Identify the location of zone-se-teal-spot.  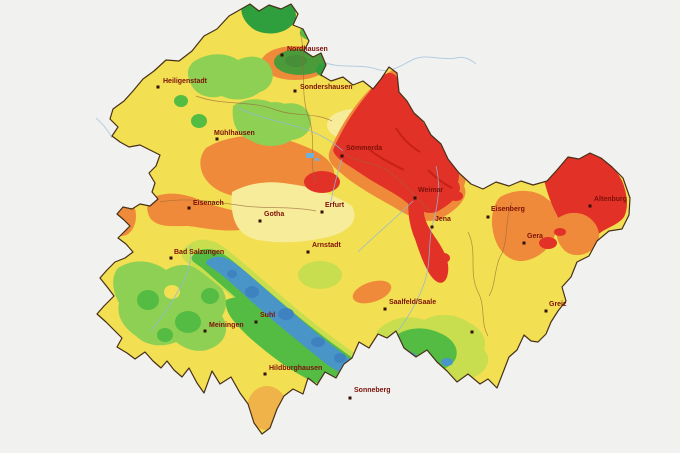
(447, 362).